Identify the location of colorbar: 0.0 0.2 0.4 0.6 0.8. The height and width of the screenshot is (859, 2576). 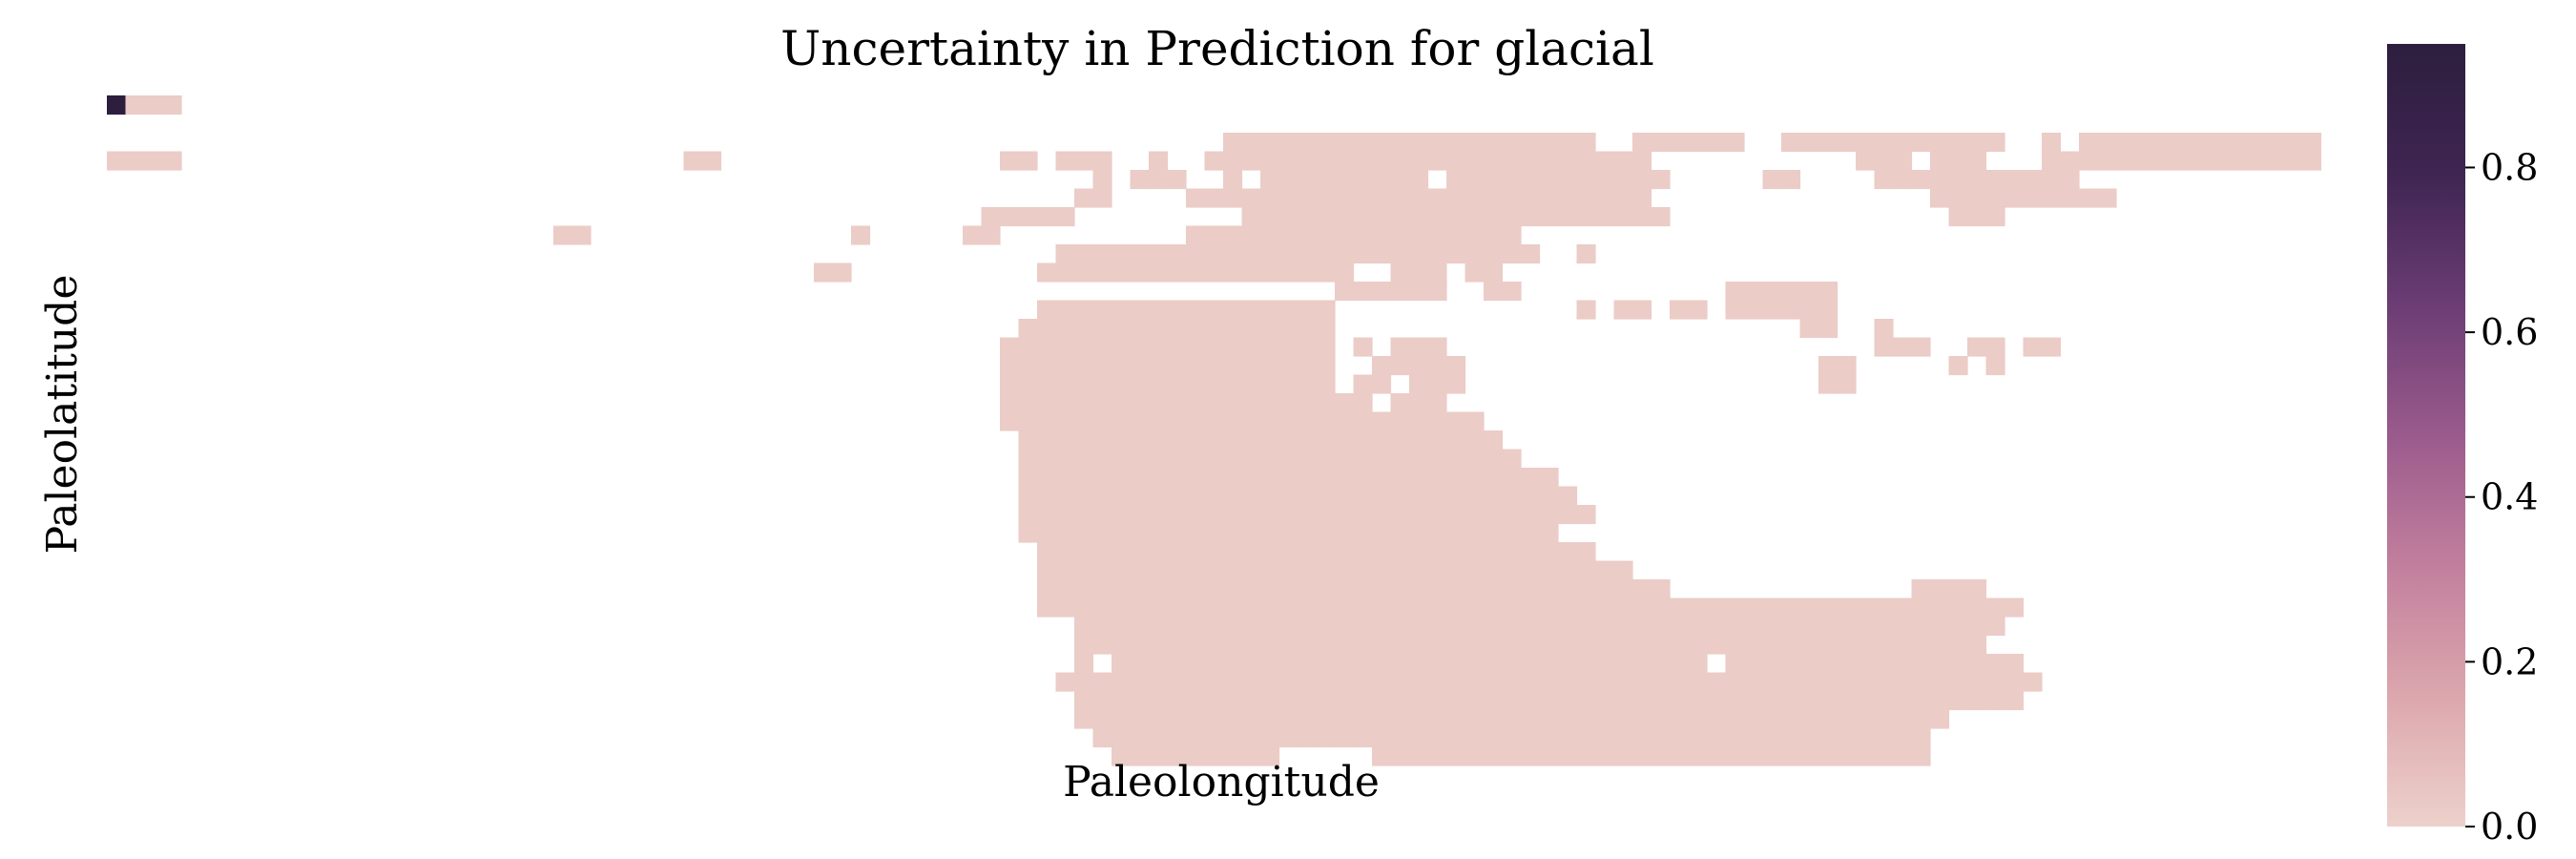
(2462, 446).